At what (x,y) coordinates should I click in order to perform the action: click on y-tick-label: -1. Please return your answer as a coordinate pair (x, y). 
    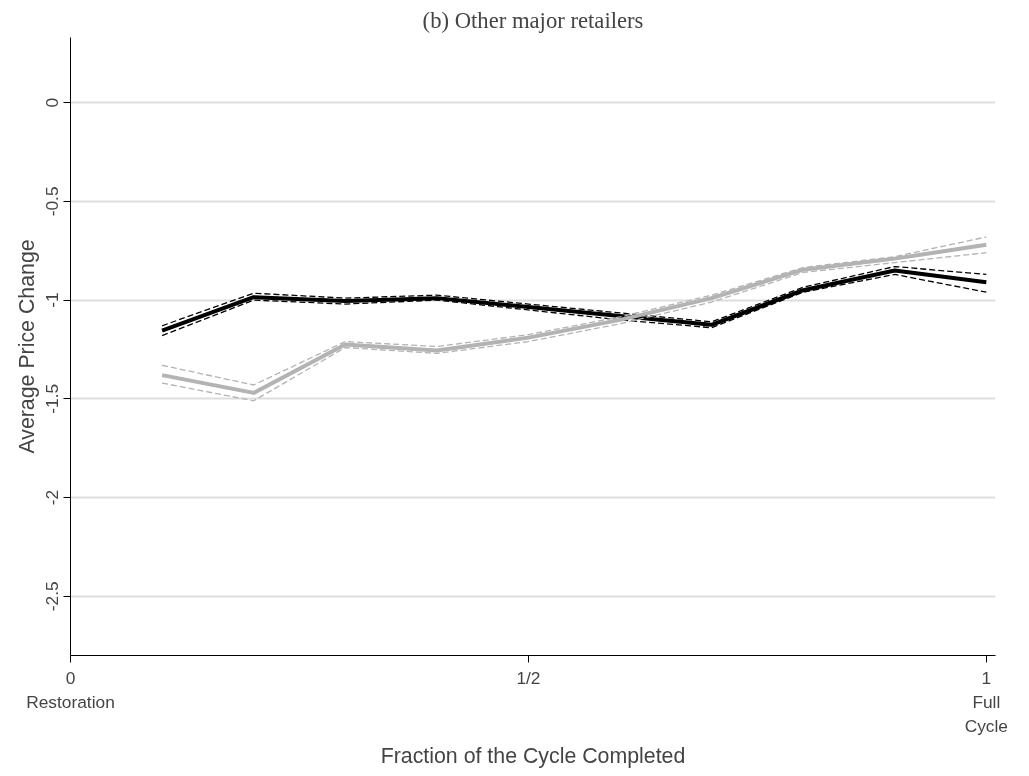
    Looking at the image, I should click on (52, 300).